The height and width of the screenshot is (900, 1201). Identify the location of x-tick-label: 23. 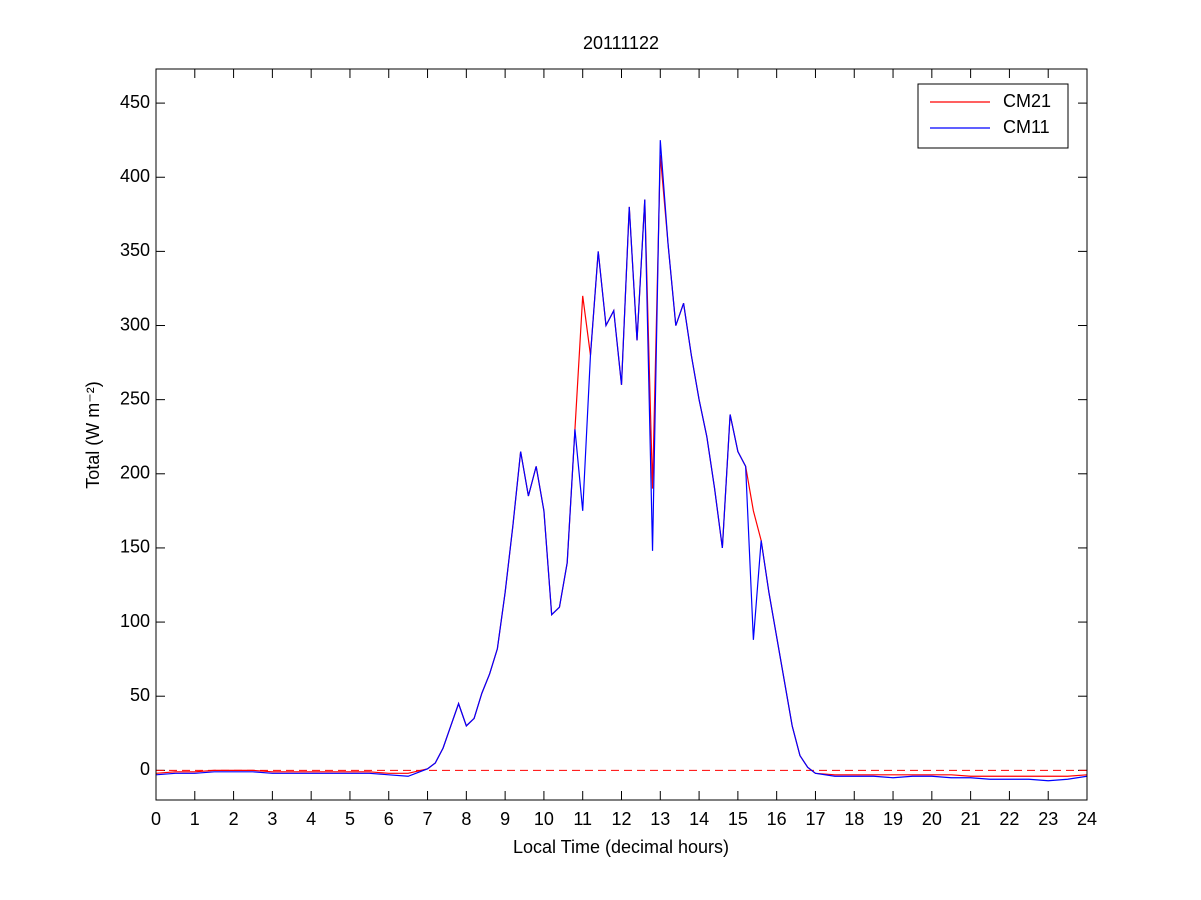
(1048, 819).